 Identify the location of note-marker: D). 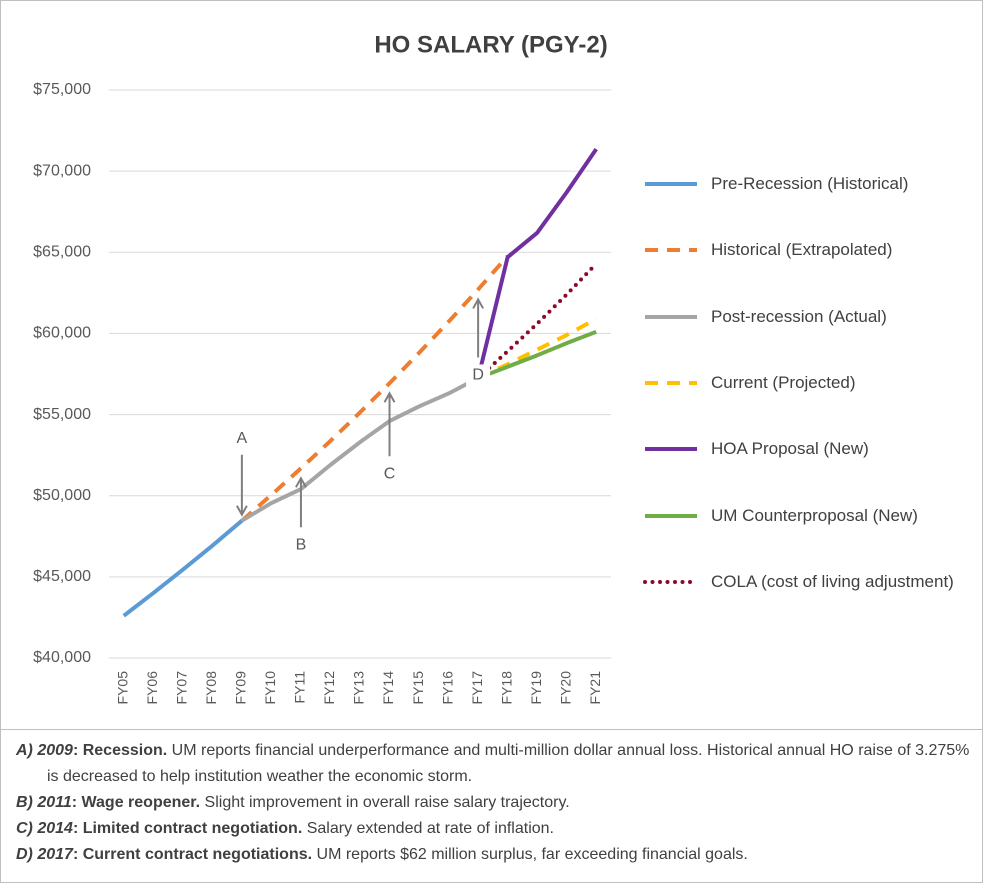
(24, 854).